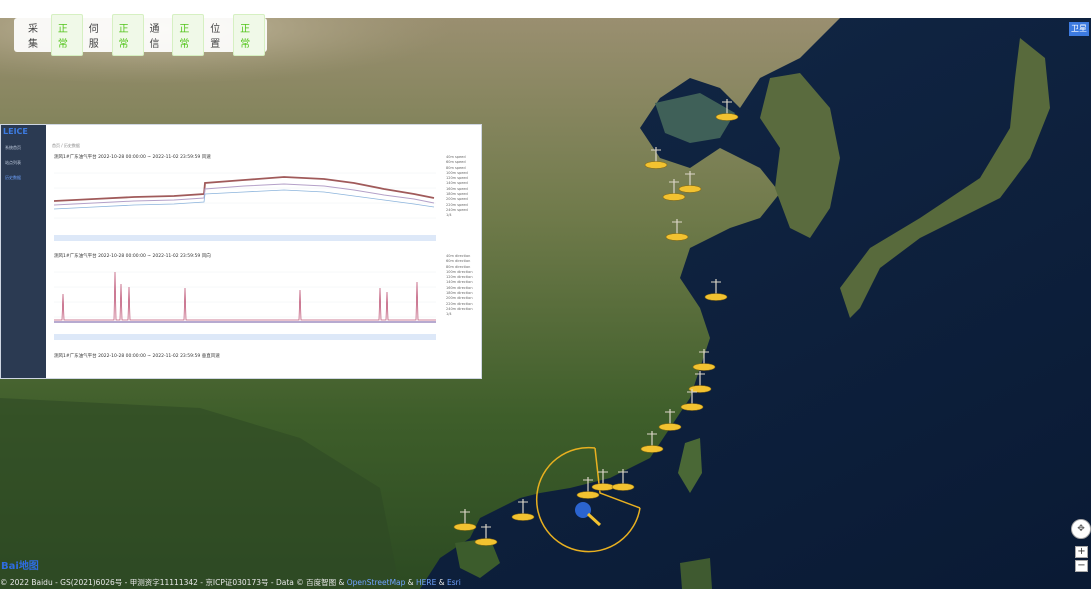  I want to click on status-position: 位置 正常, so click(237, 35).